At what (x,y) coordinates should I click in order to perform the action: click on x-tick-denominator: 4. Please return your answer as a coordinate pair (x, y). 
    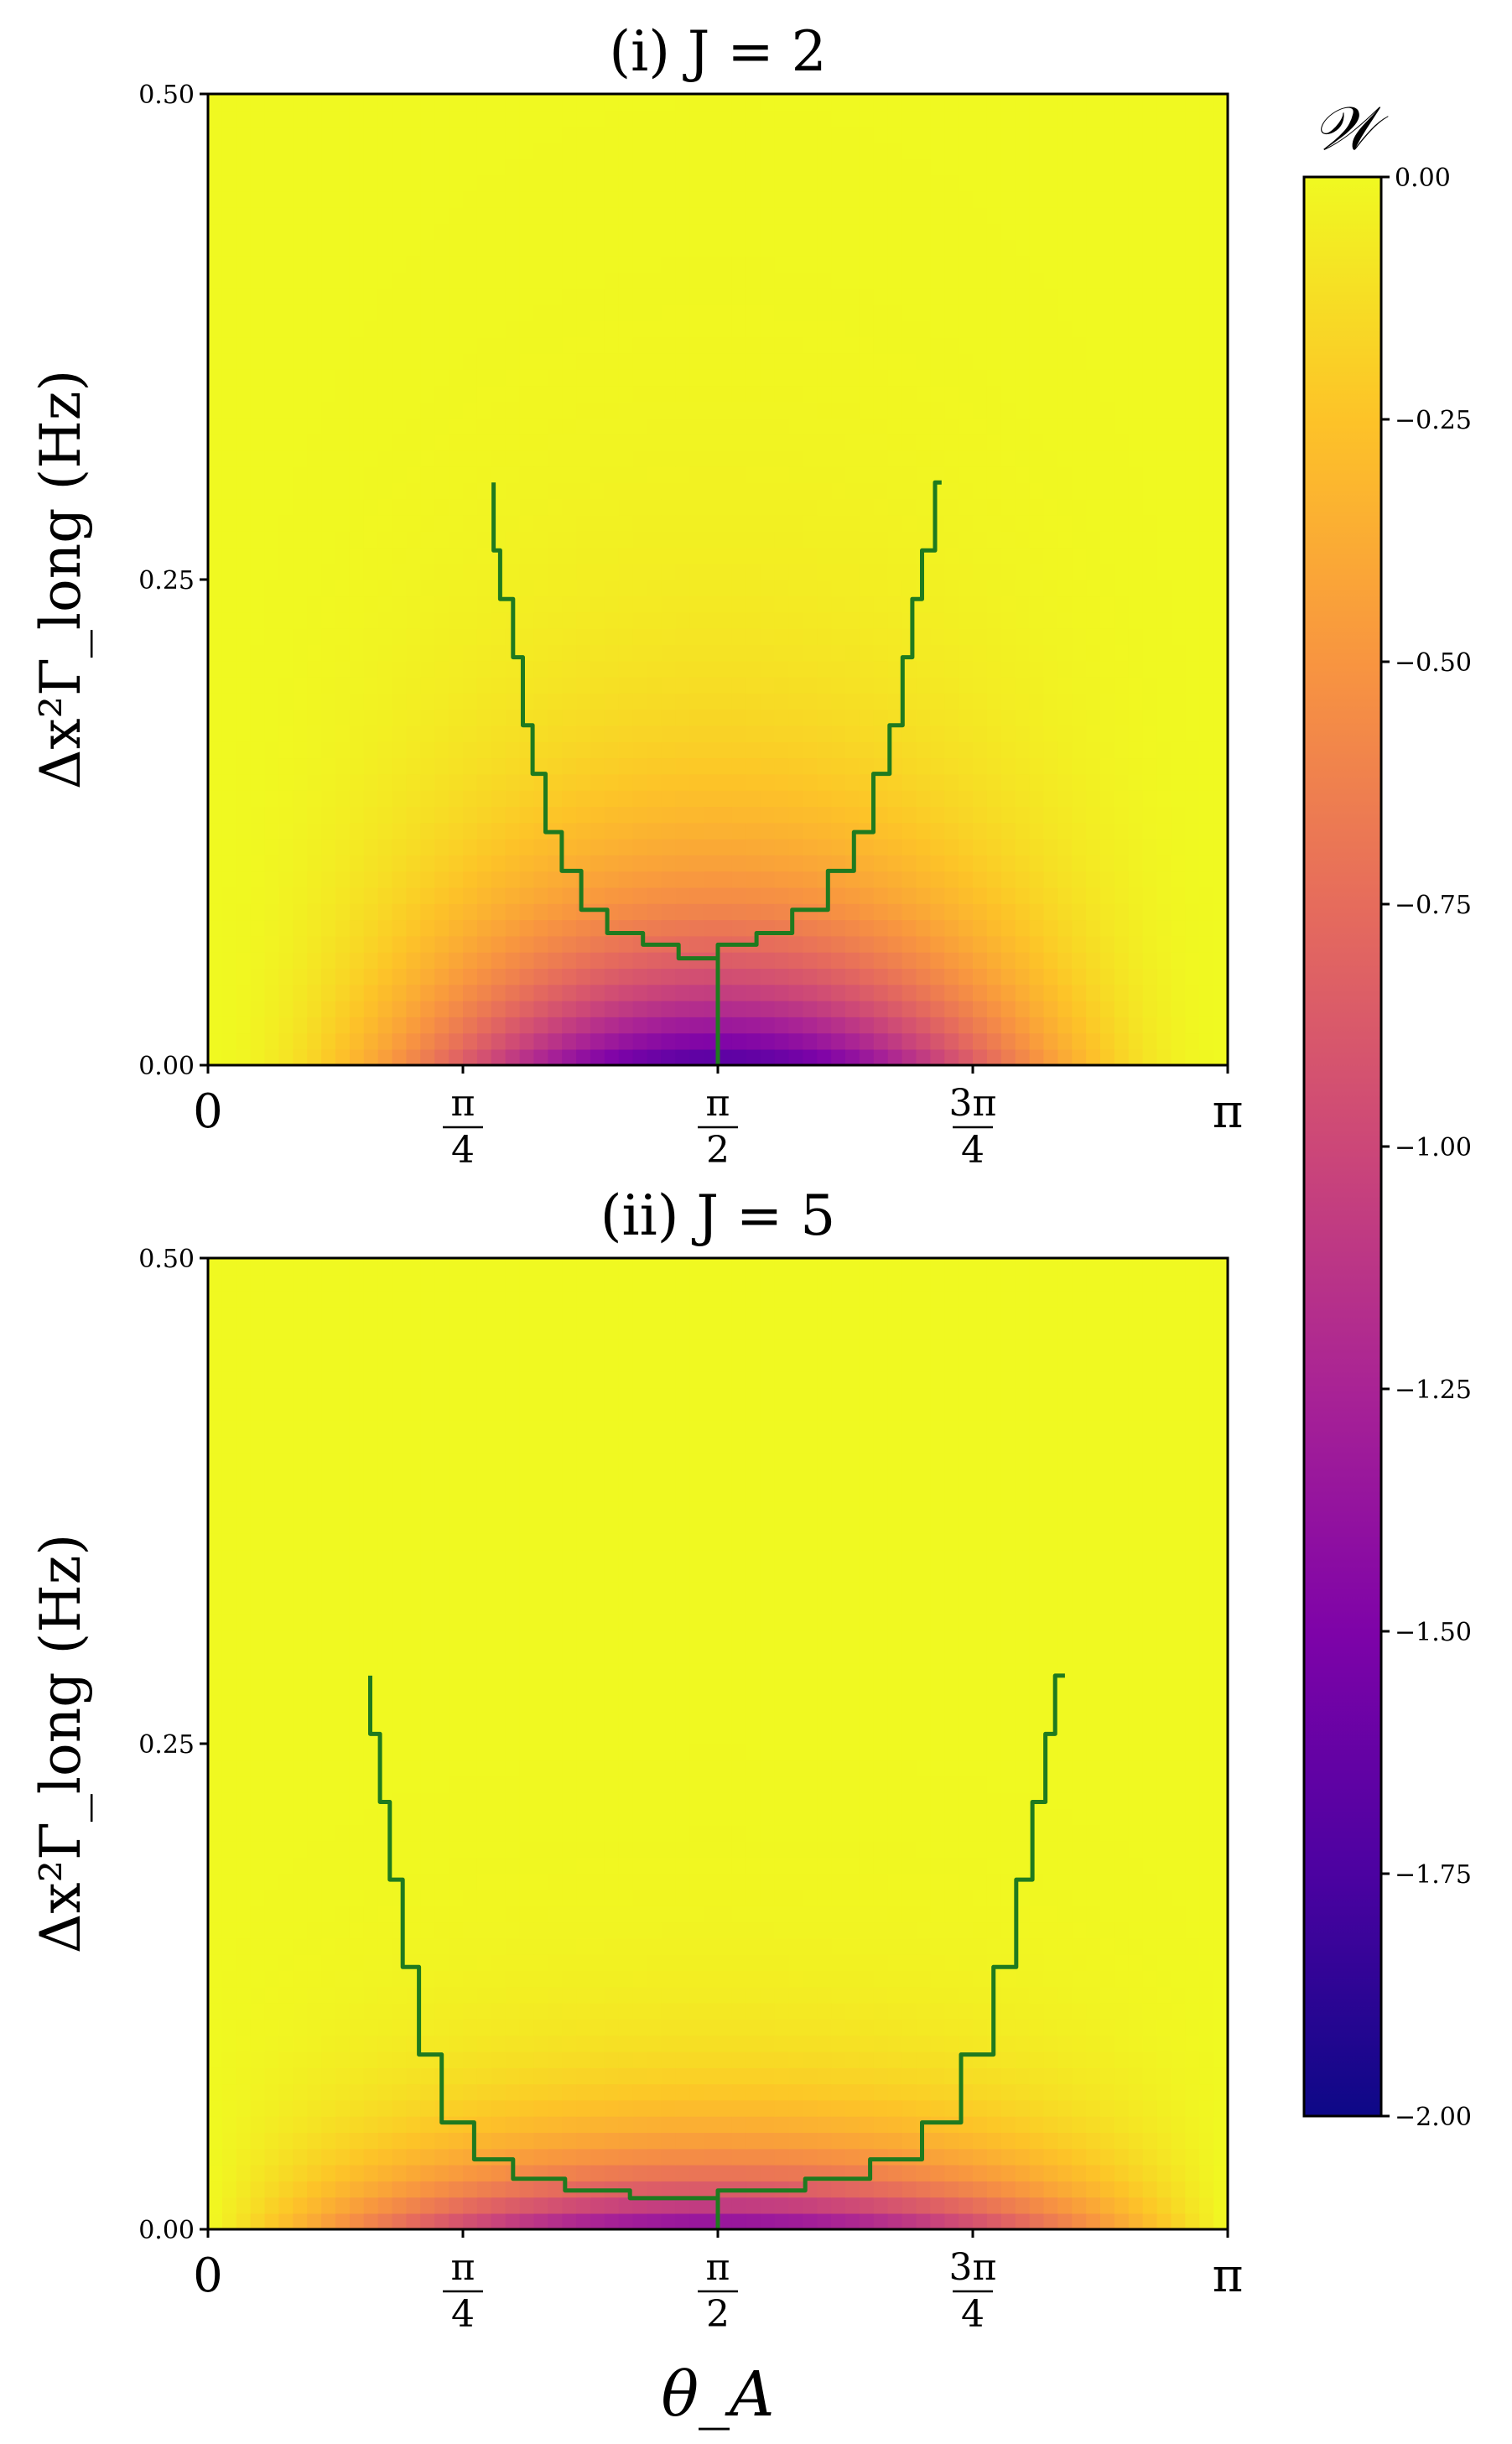
    Looking at the image, I should click on (973, 1150).